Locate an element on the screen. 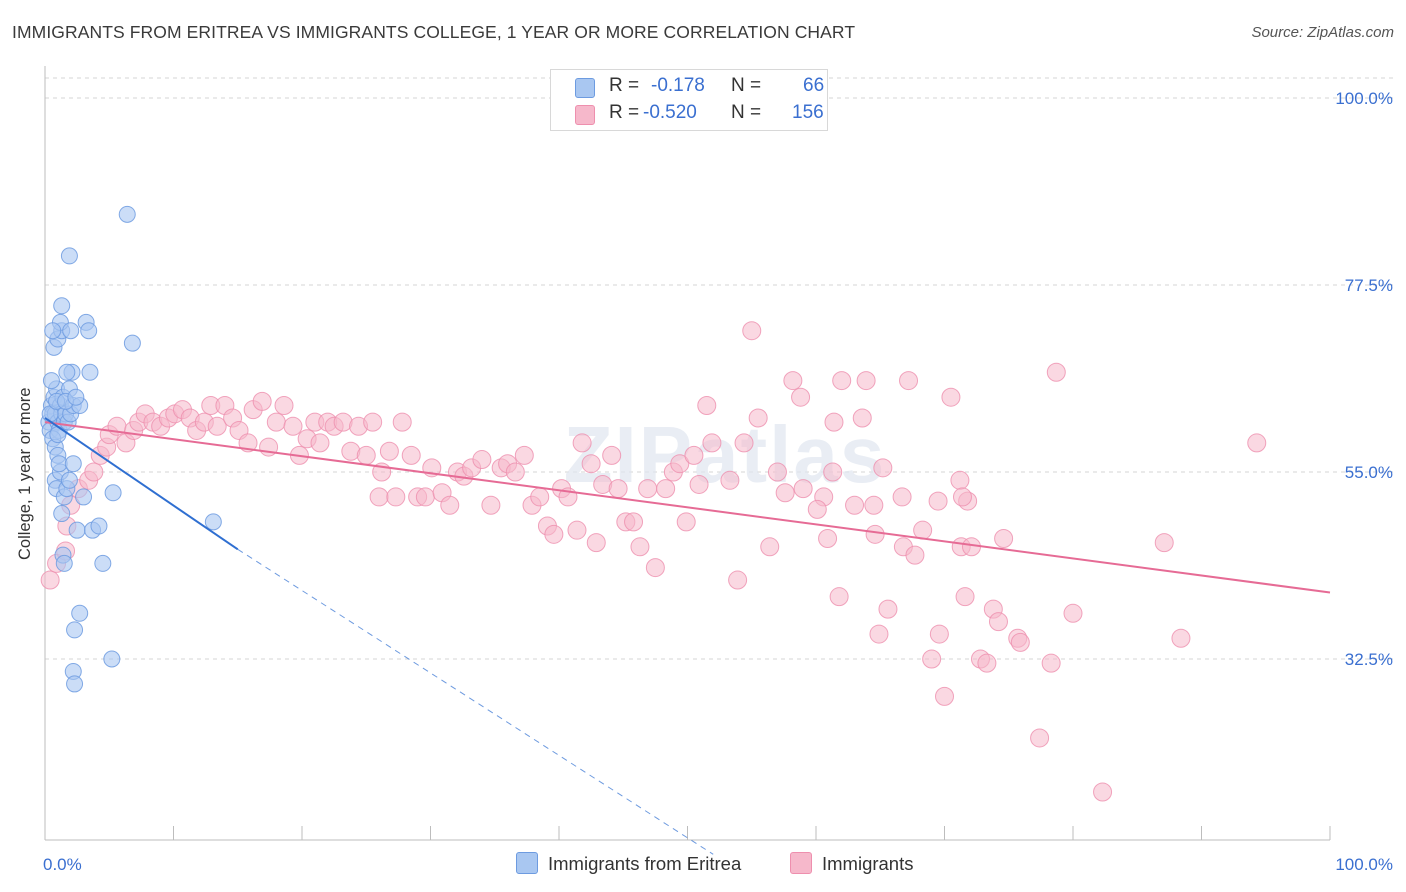 This screenshot has height=892, width=1406. x-tick-label: 0.0% is located at coordinates (62, 864).